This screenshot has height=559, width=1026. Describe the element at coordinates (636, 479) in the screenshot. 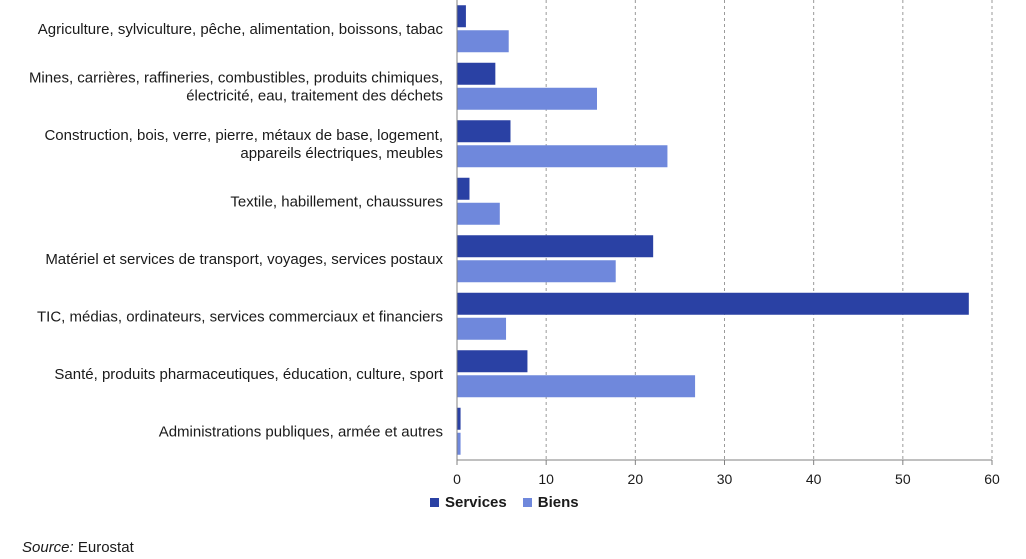

I see `x-tick-label: 20` at that location.